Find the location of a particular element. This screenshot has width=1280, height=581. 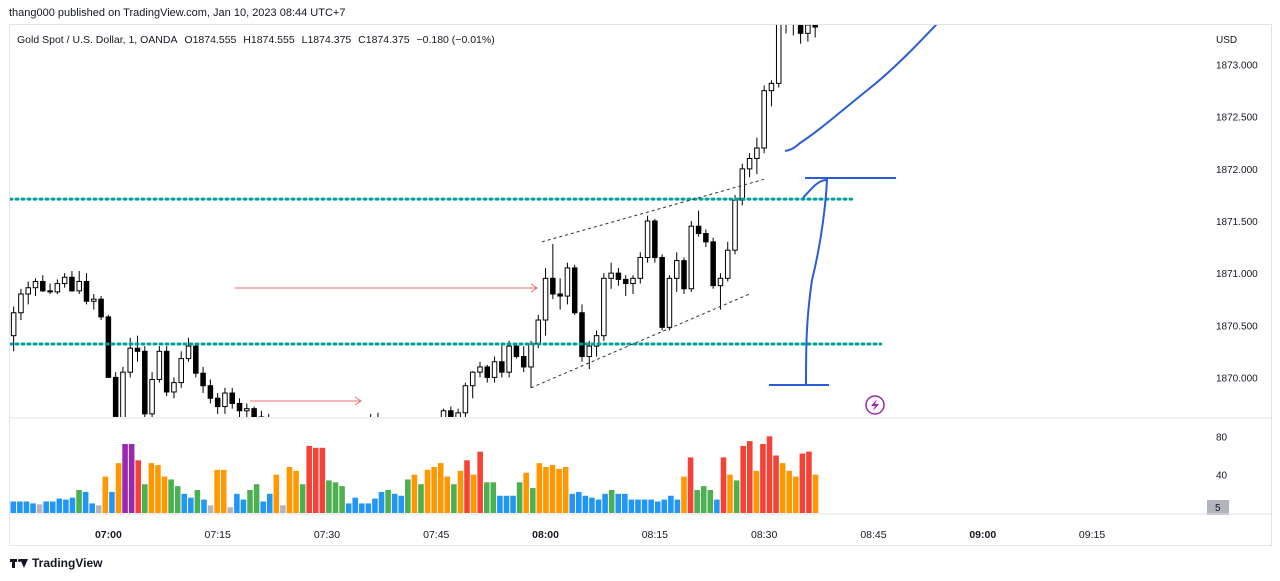

time-tick-label: 07:00 is located at coordinates (108, 535).